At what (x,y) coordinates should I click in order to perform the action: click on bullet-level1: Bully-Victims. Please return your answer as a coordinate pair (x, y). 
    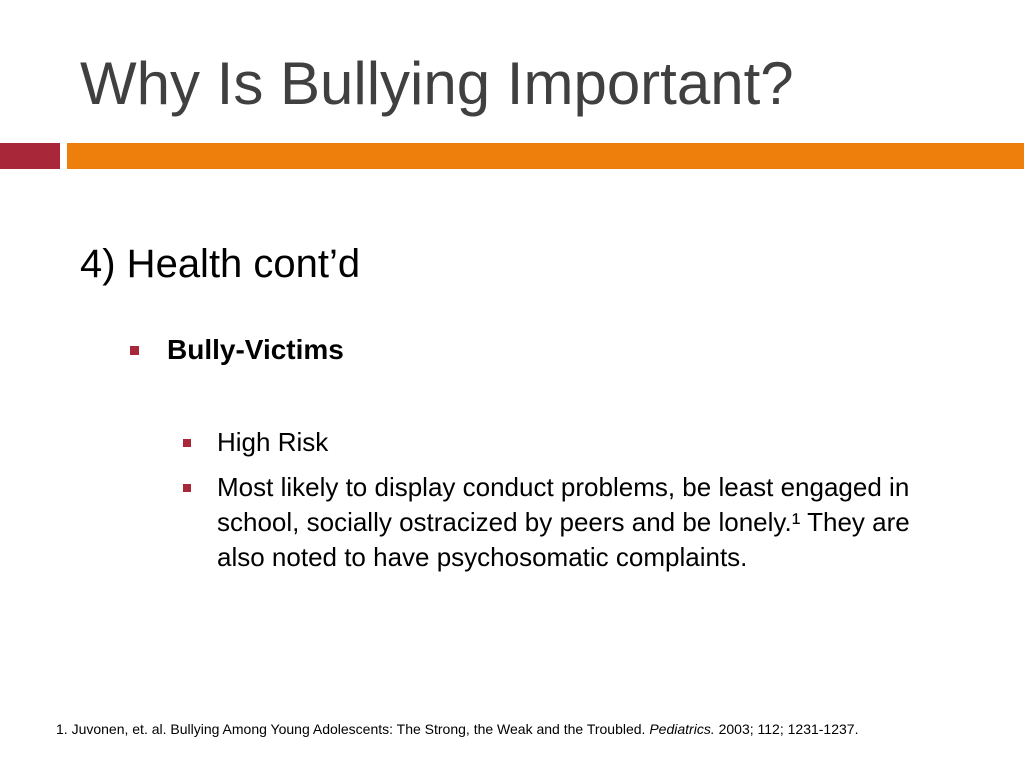
    Looking at the image, I should click on (237, 350).